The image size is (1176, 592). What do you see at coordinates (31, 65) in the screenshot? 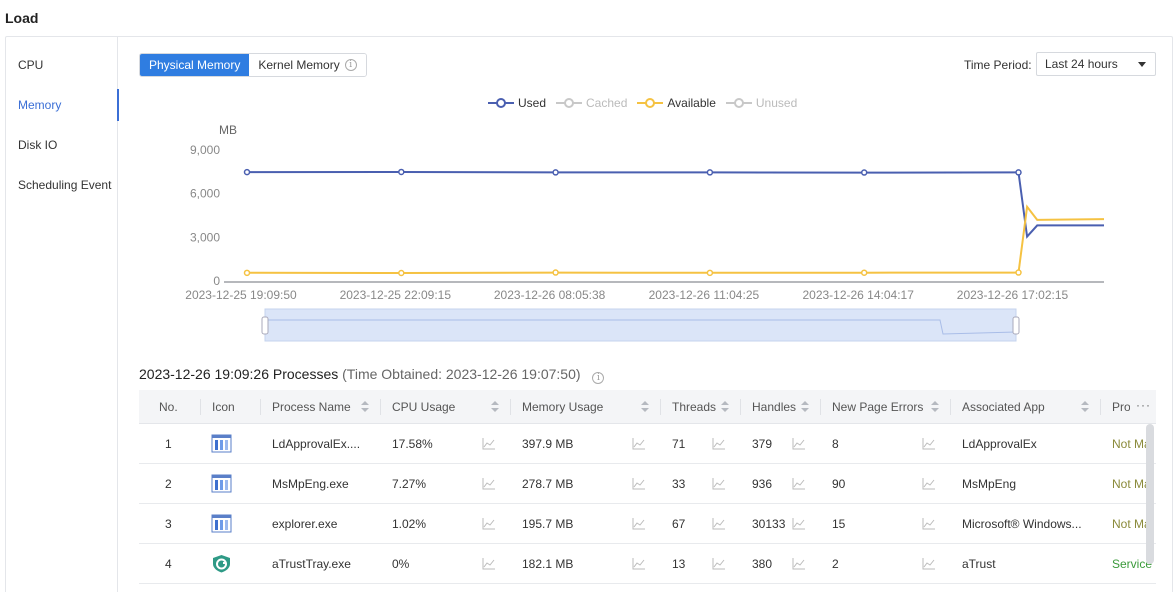
I see `sidebar-item-cpu: CPU` at bounding box center [31, 65].